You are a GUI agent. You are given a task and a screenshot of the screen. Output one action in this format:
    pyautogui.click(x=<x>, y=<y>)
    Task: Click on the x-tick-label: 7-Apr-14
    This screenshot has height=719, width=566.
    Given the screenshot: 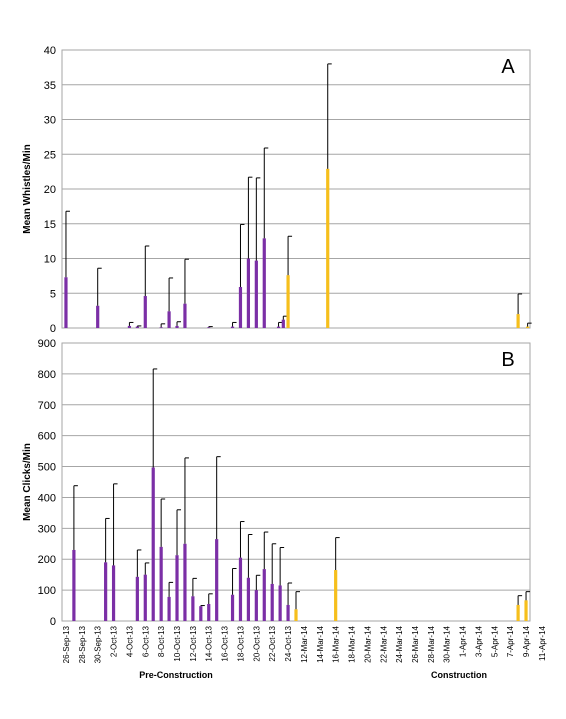 What is the action you would take?
    pyautogui.click(x=510, y=641)
    